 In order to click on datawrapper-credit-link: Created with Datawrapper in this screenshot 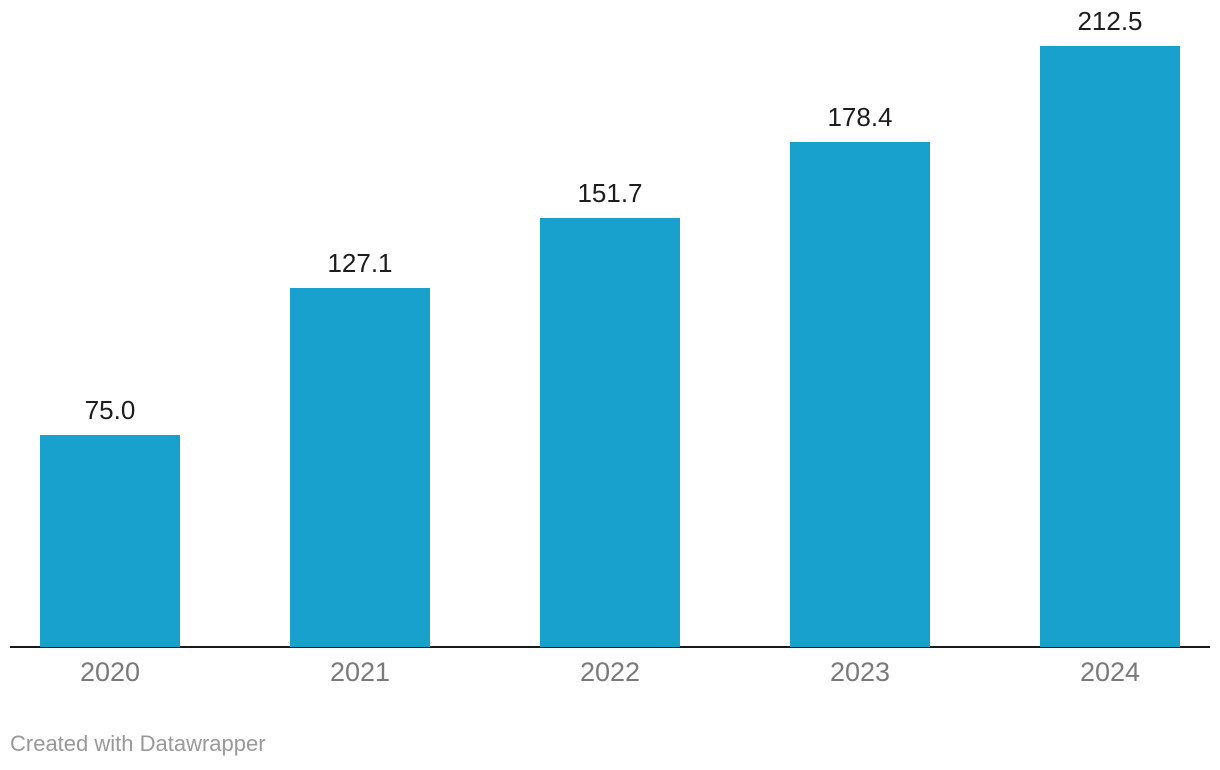, I will do `click(138, 743)`.